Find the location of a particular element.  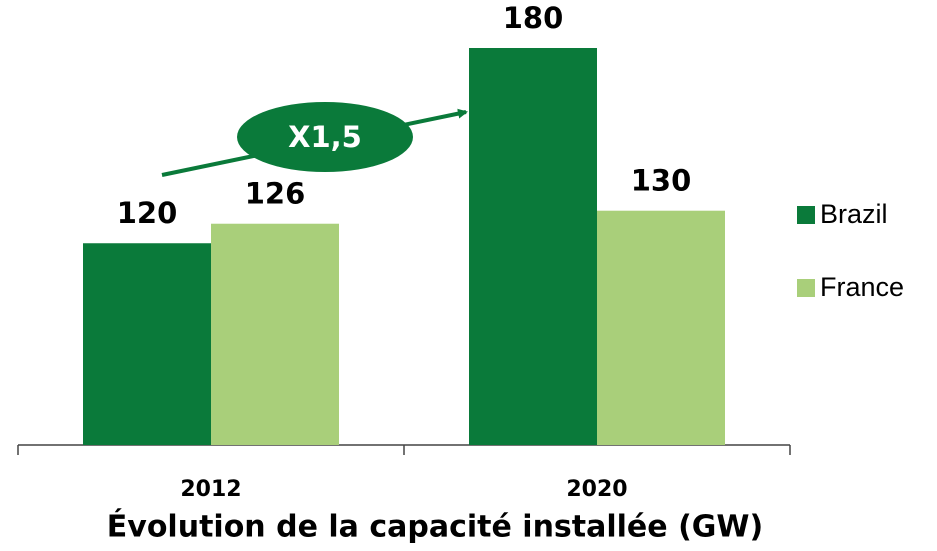

annotation-bubble is located at coordinates (325, 137).